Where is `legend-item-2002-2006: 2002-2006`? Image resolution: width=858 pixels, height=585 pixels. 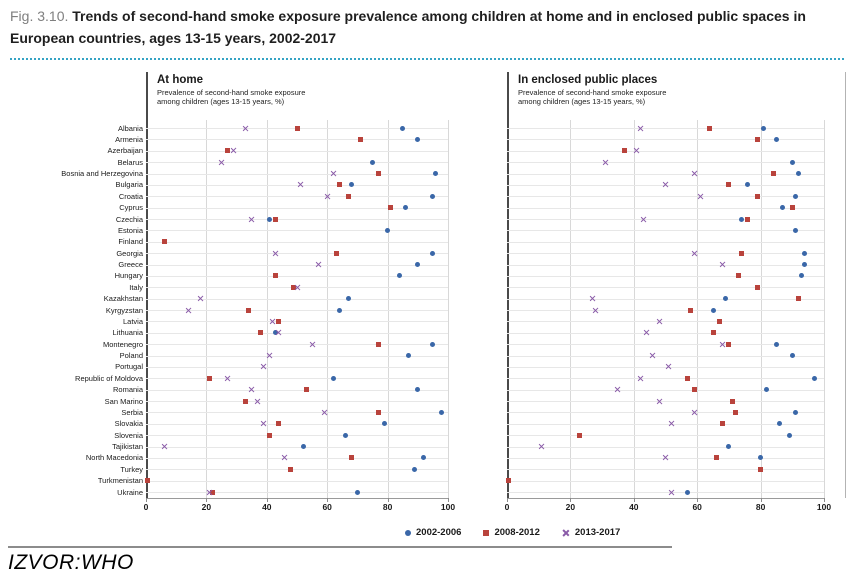
legend-item-2002-2006: 2002-2006 is located at coordinates (433, 532).